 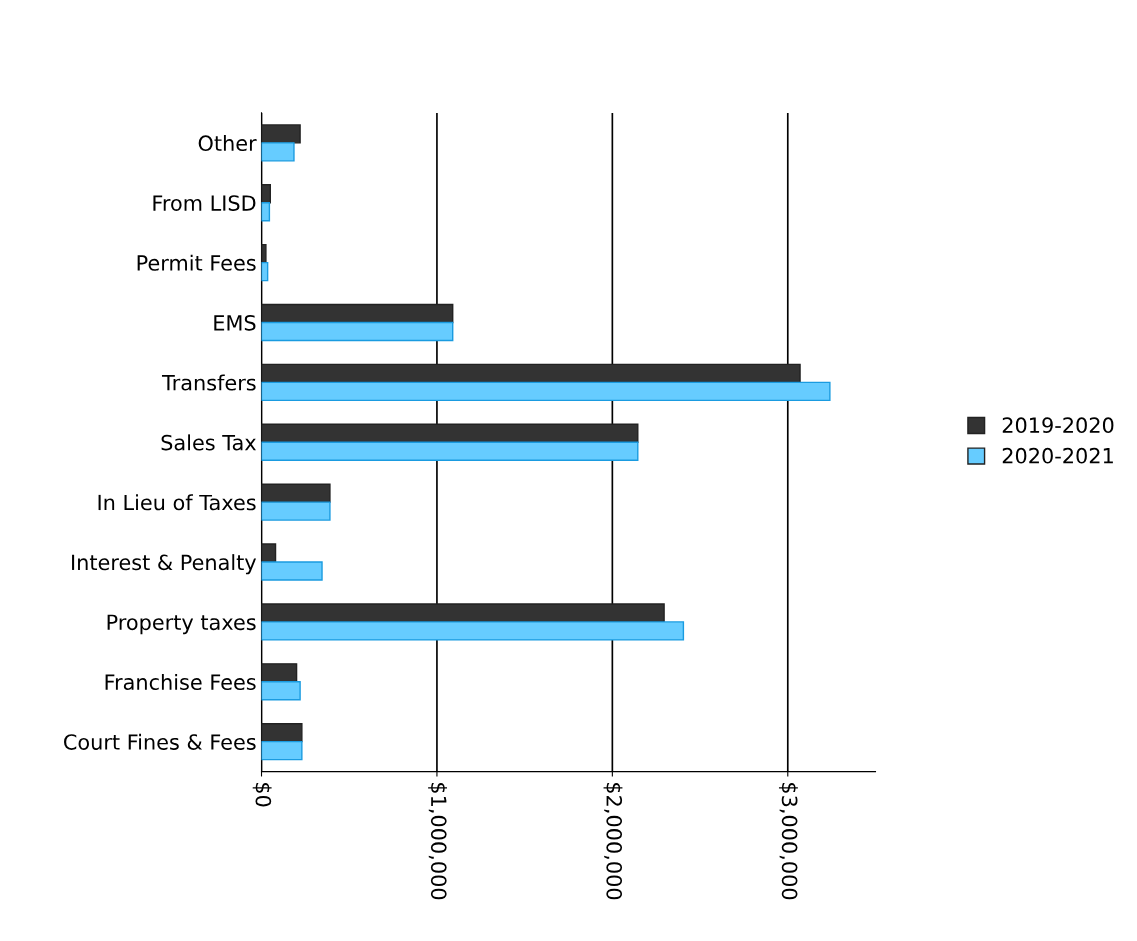 I want to click on y-tick-label: Transfers, so click(x=208, y=382).